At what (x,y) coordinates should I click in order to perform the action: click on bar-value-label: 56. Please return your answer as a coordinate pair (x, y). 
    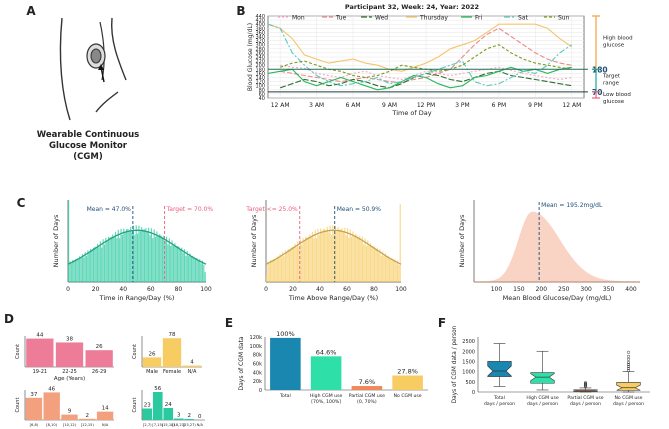
    Looking at the image, I should click on (157, 389).